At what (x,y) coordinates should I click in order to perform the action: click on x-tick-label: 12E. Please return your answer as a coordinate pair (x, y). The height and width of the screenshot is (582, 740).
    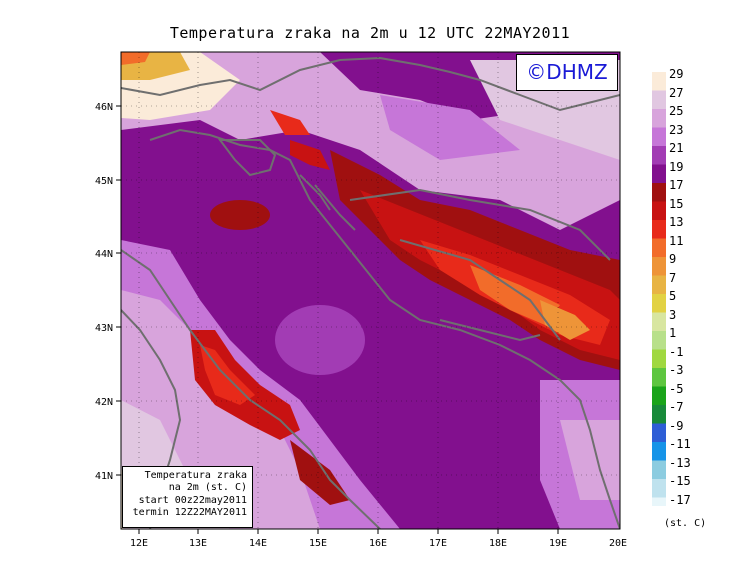
    Looking at the image, I should click on (139, 543).